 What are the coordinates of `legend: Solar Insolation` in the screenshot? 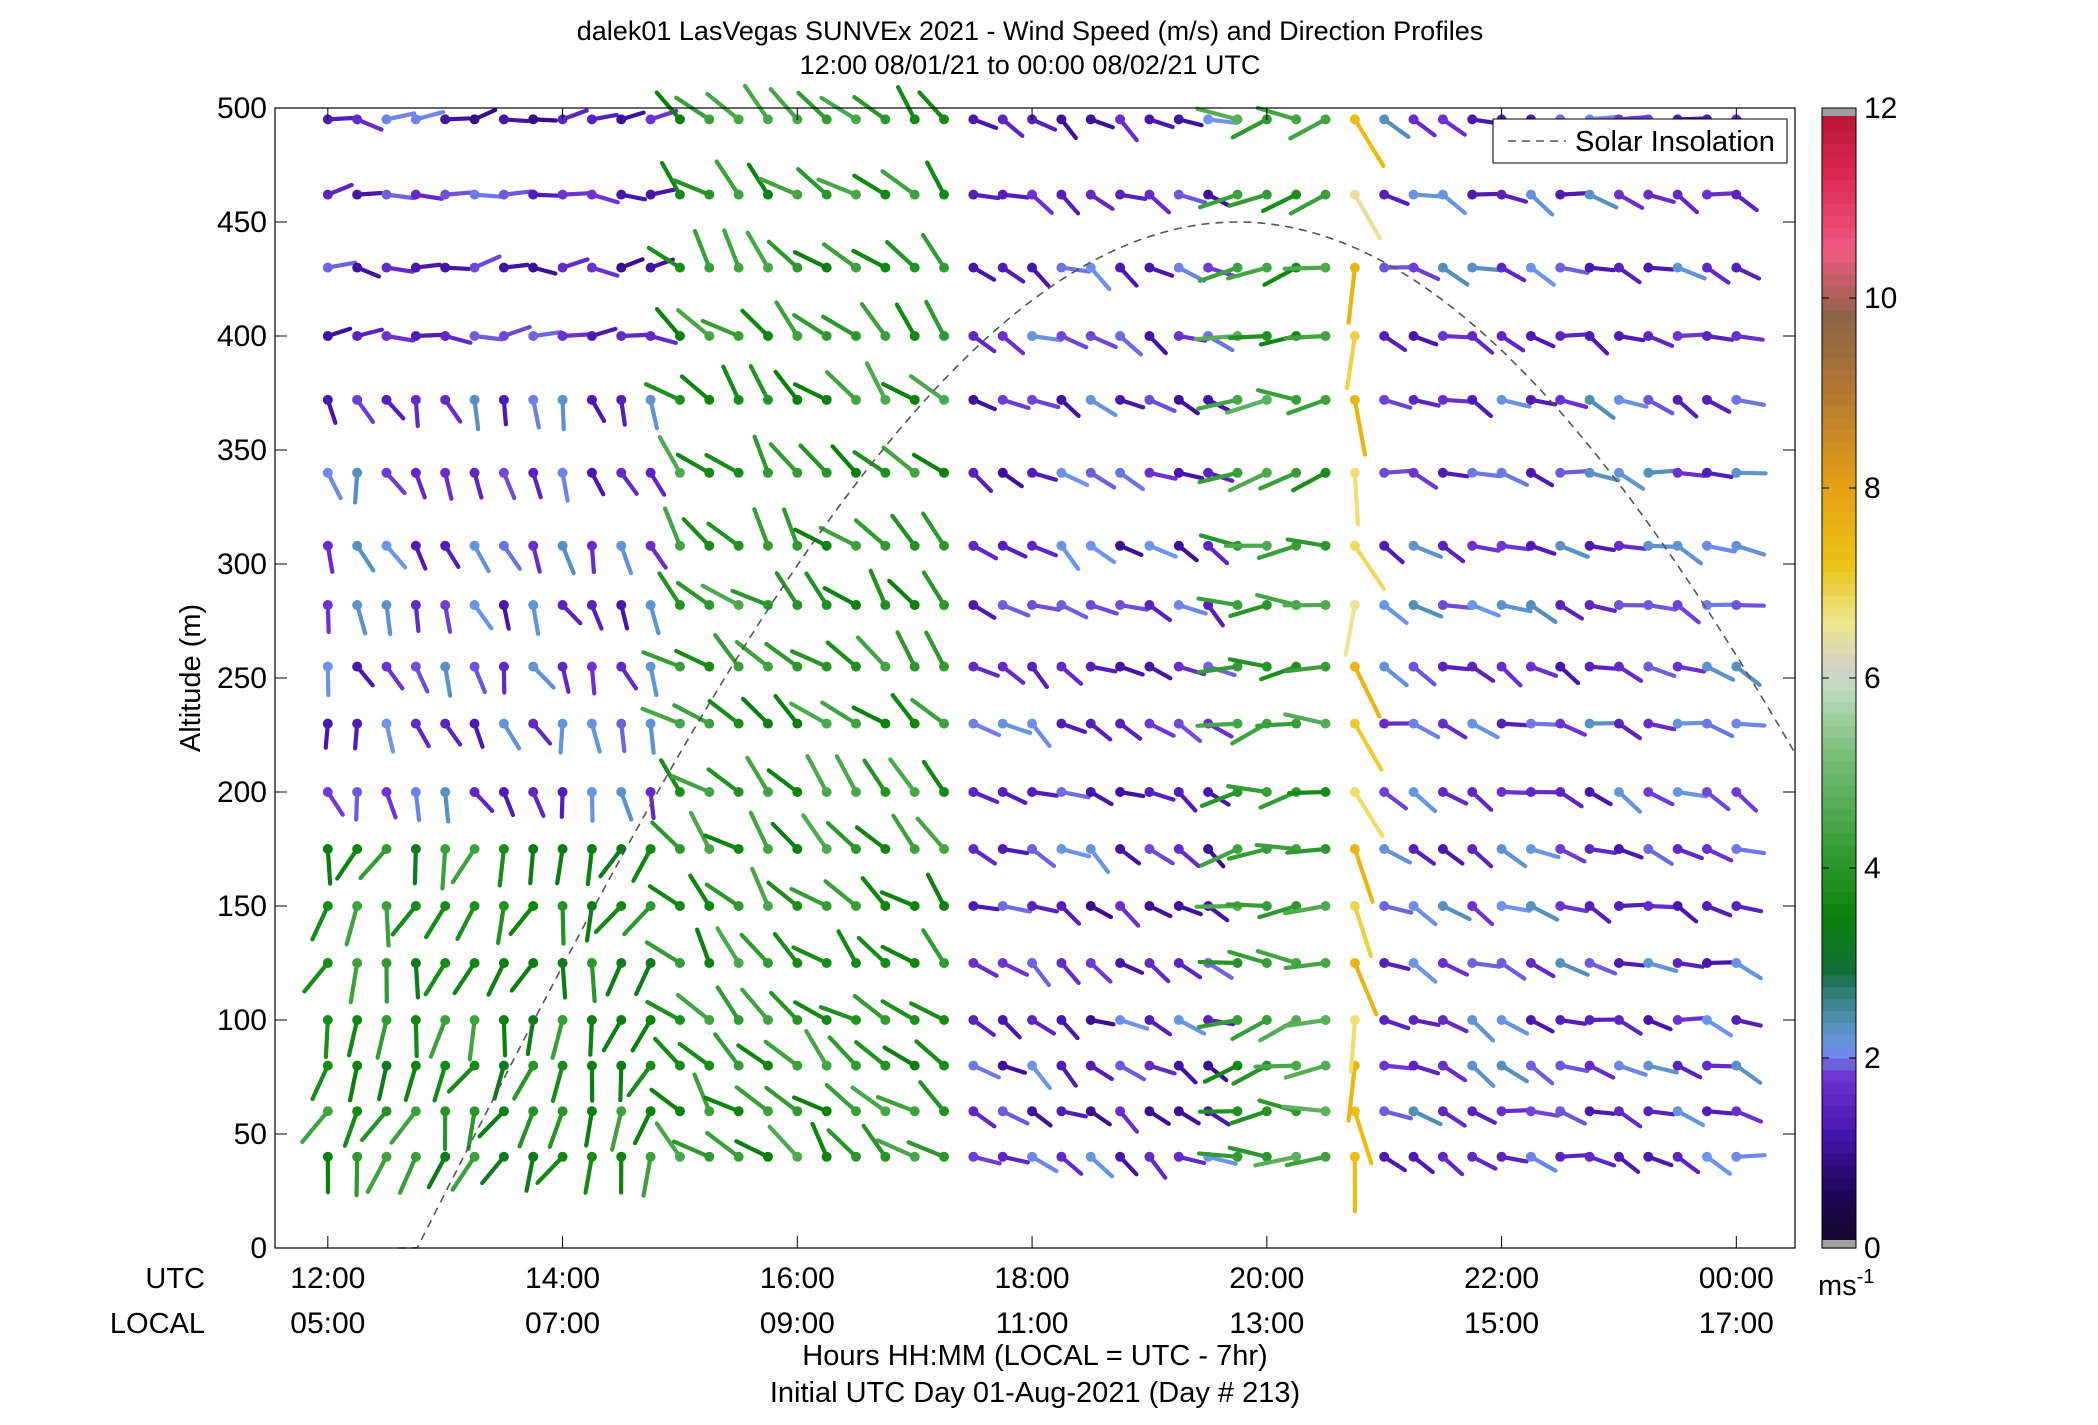 It's located at (1640, 141).